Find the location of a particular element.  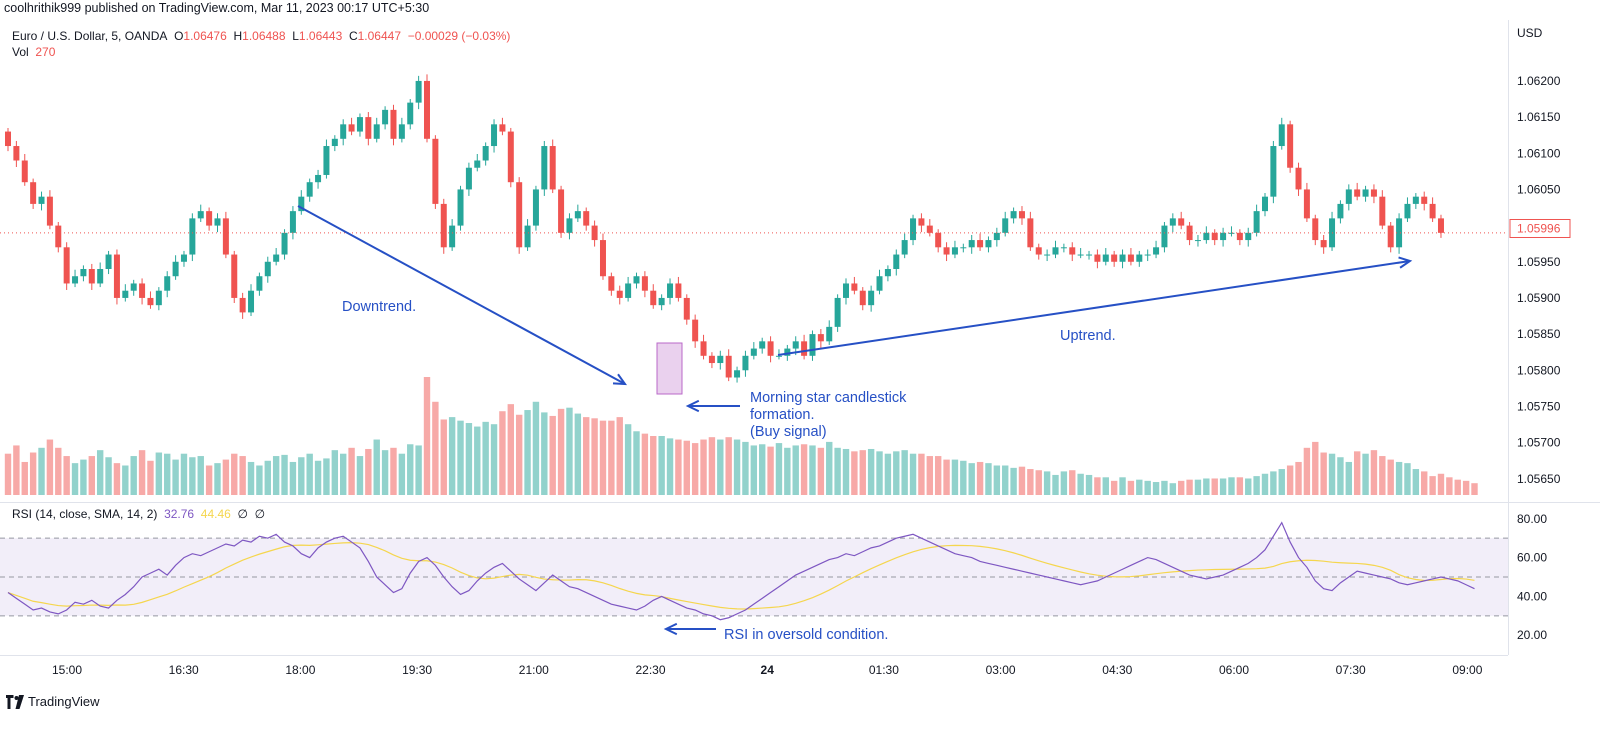

rsi-indicator-label: RSI (14, close, SMA, 14, 2) is located at coordinates (85, 514).